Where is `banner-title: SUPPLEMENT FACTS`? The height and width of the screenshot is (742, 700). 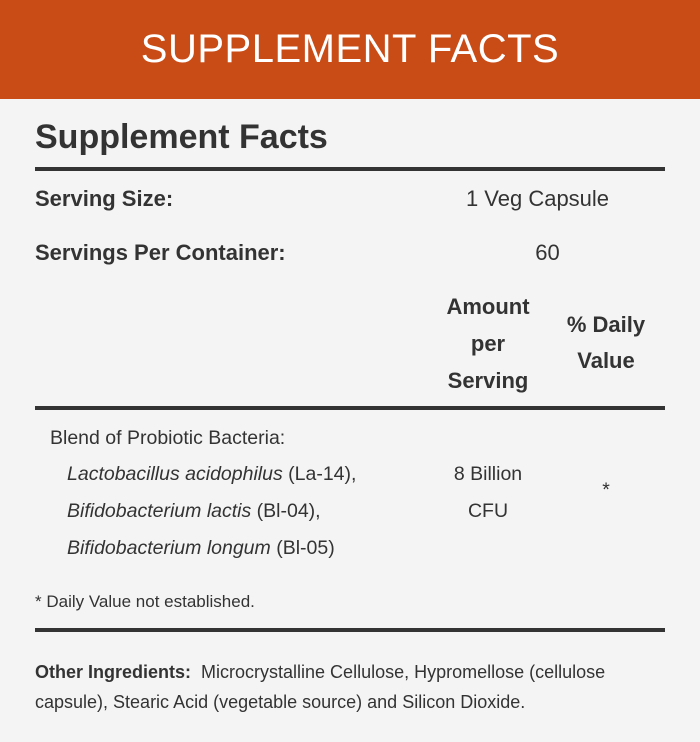
banner-title: SUPPLEMENT FACTS is located at coordinates (350, 49).